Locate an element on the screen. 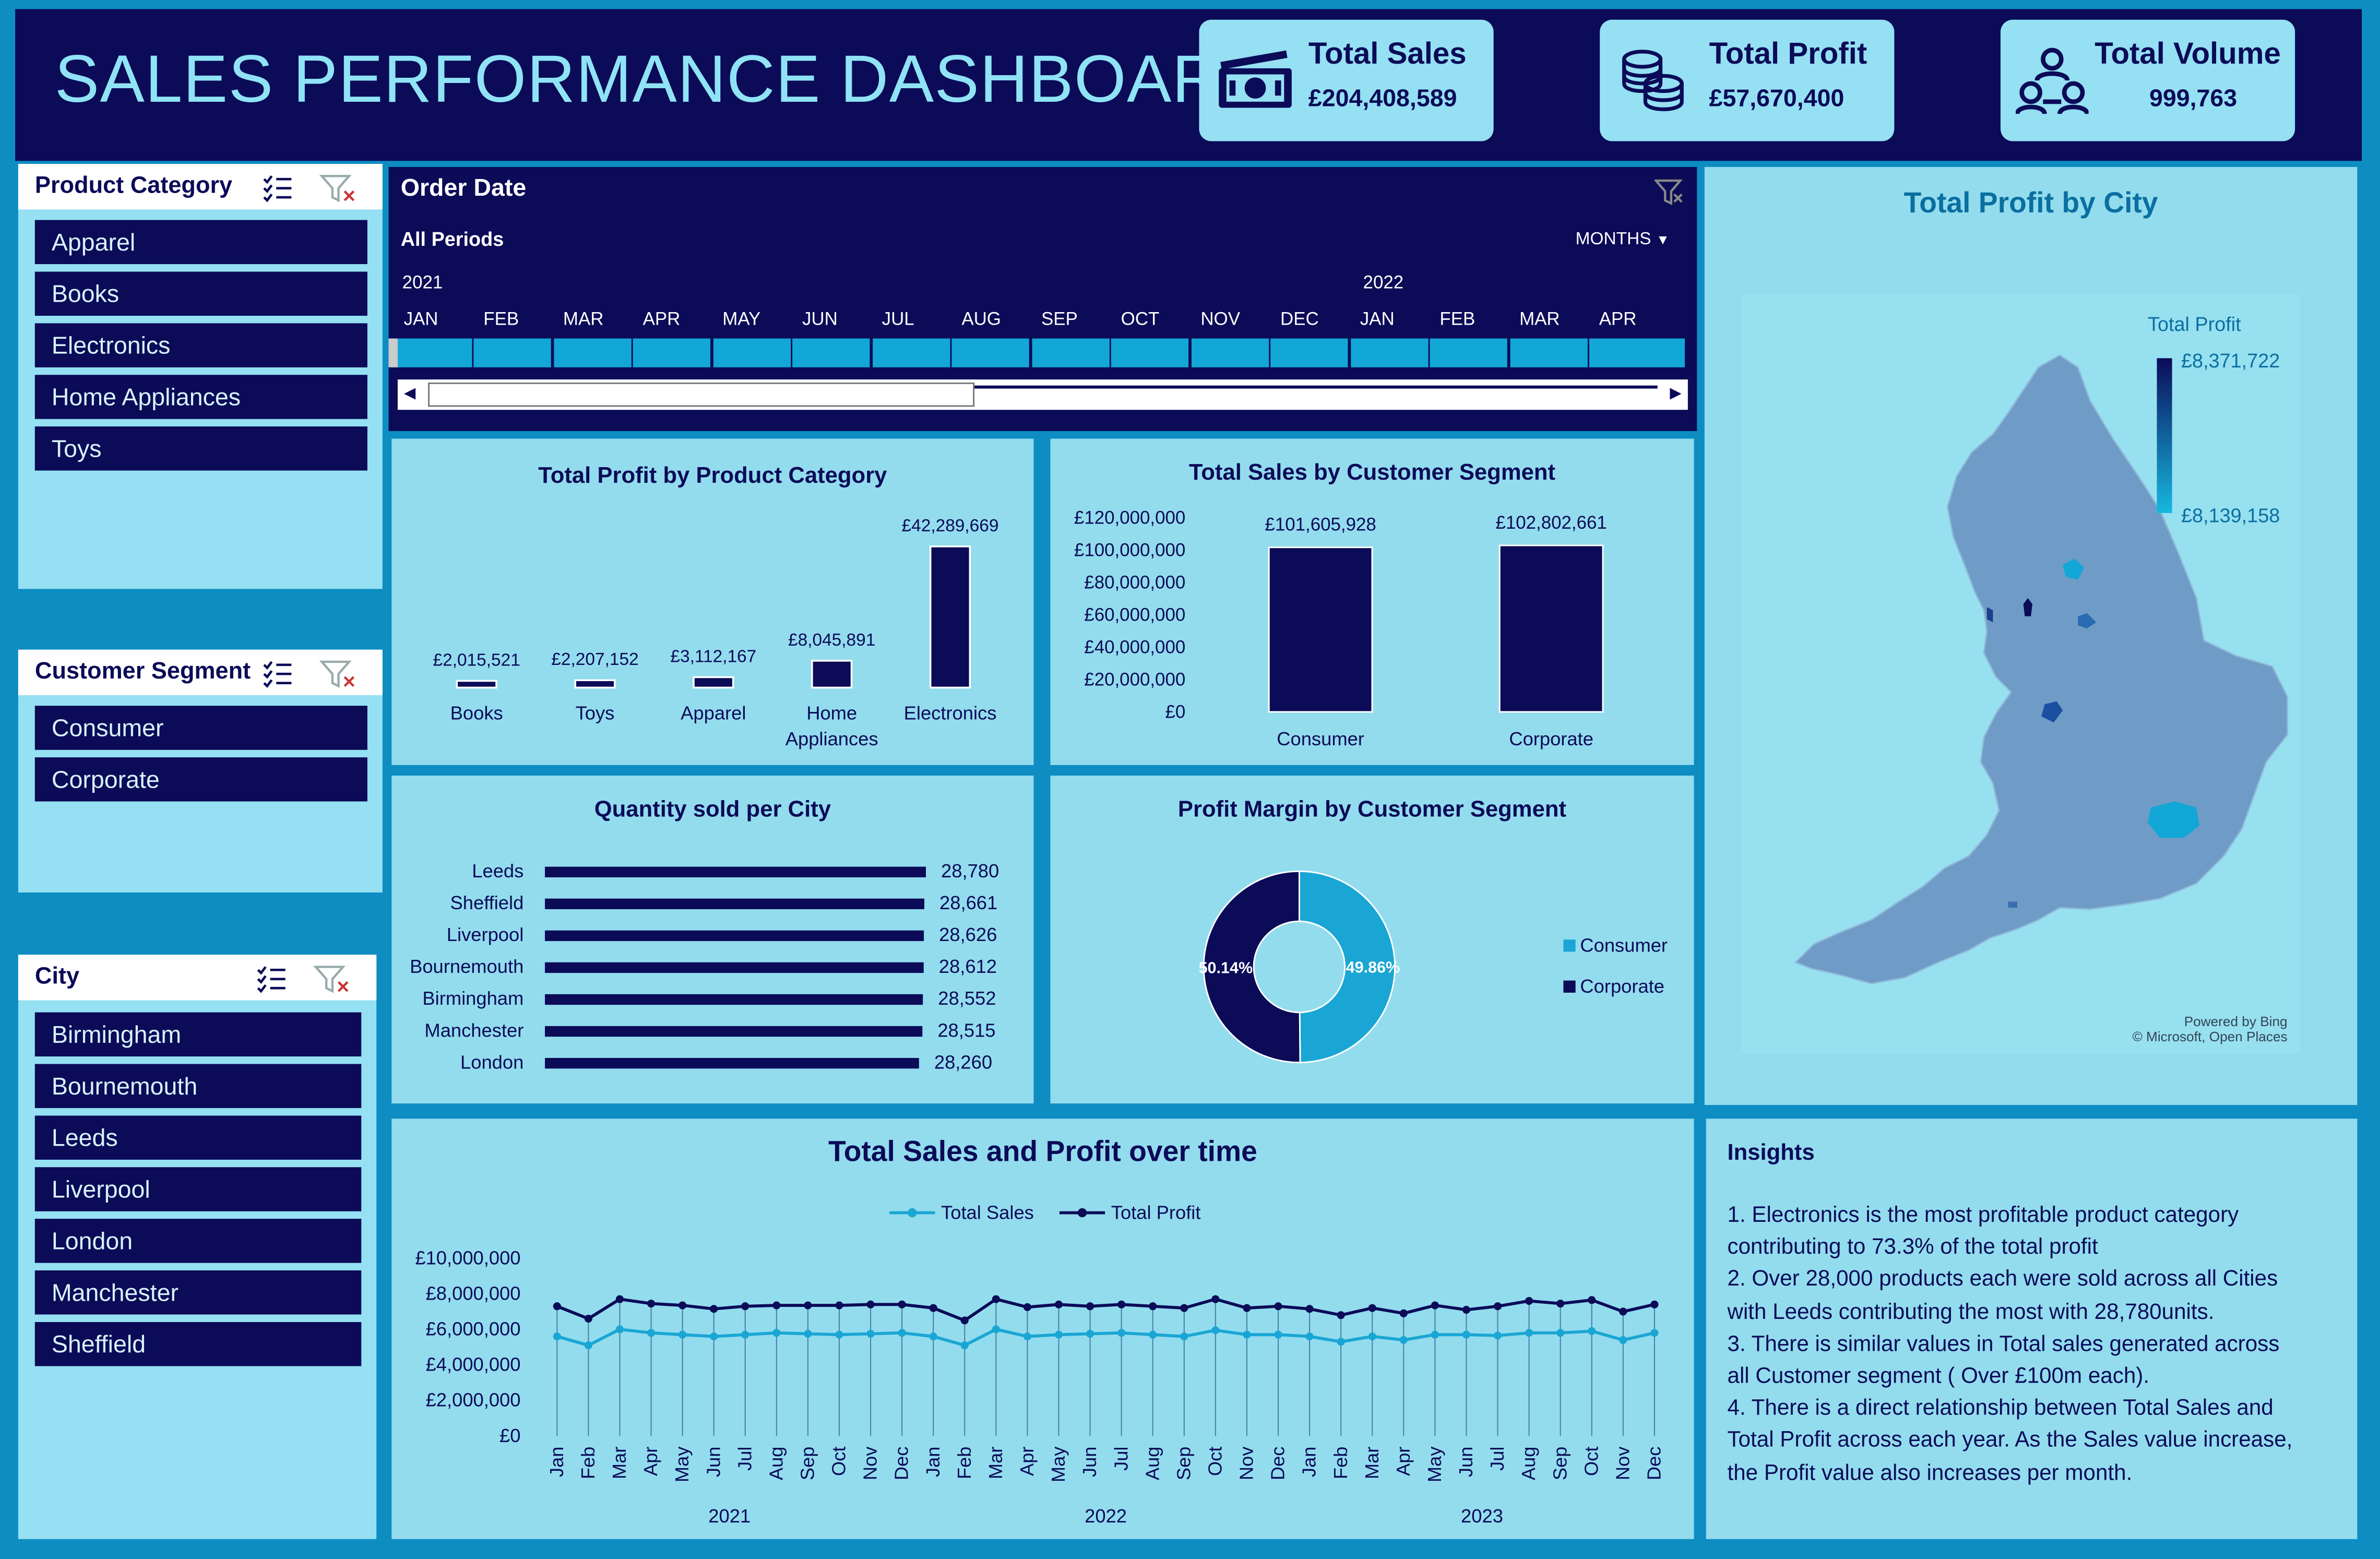 The width and height of the screenshot is (2380, 1559). kpi-label: Total Sales is located at coordinates (1387, 55).